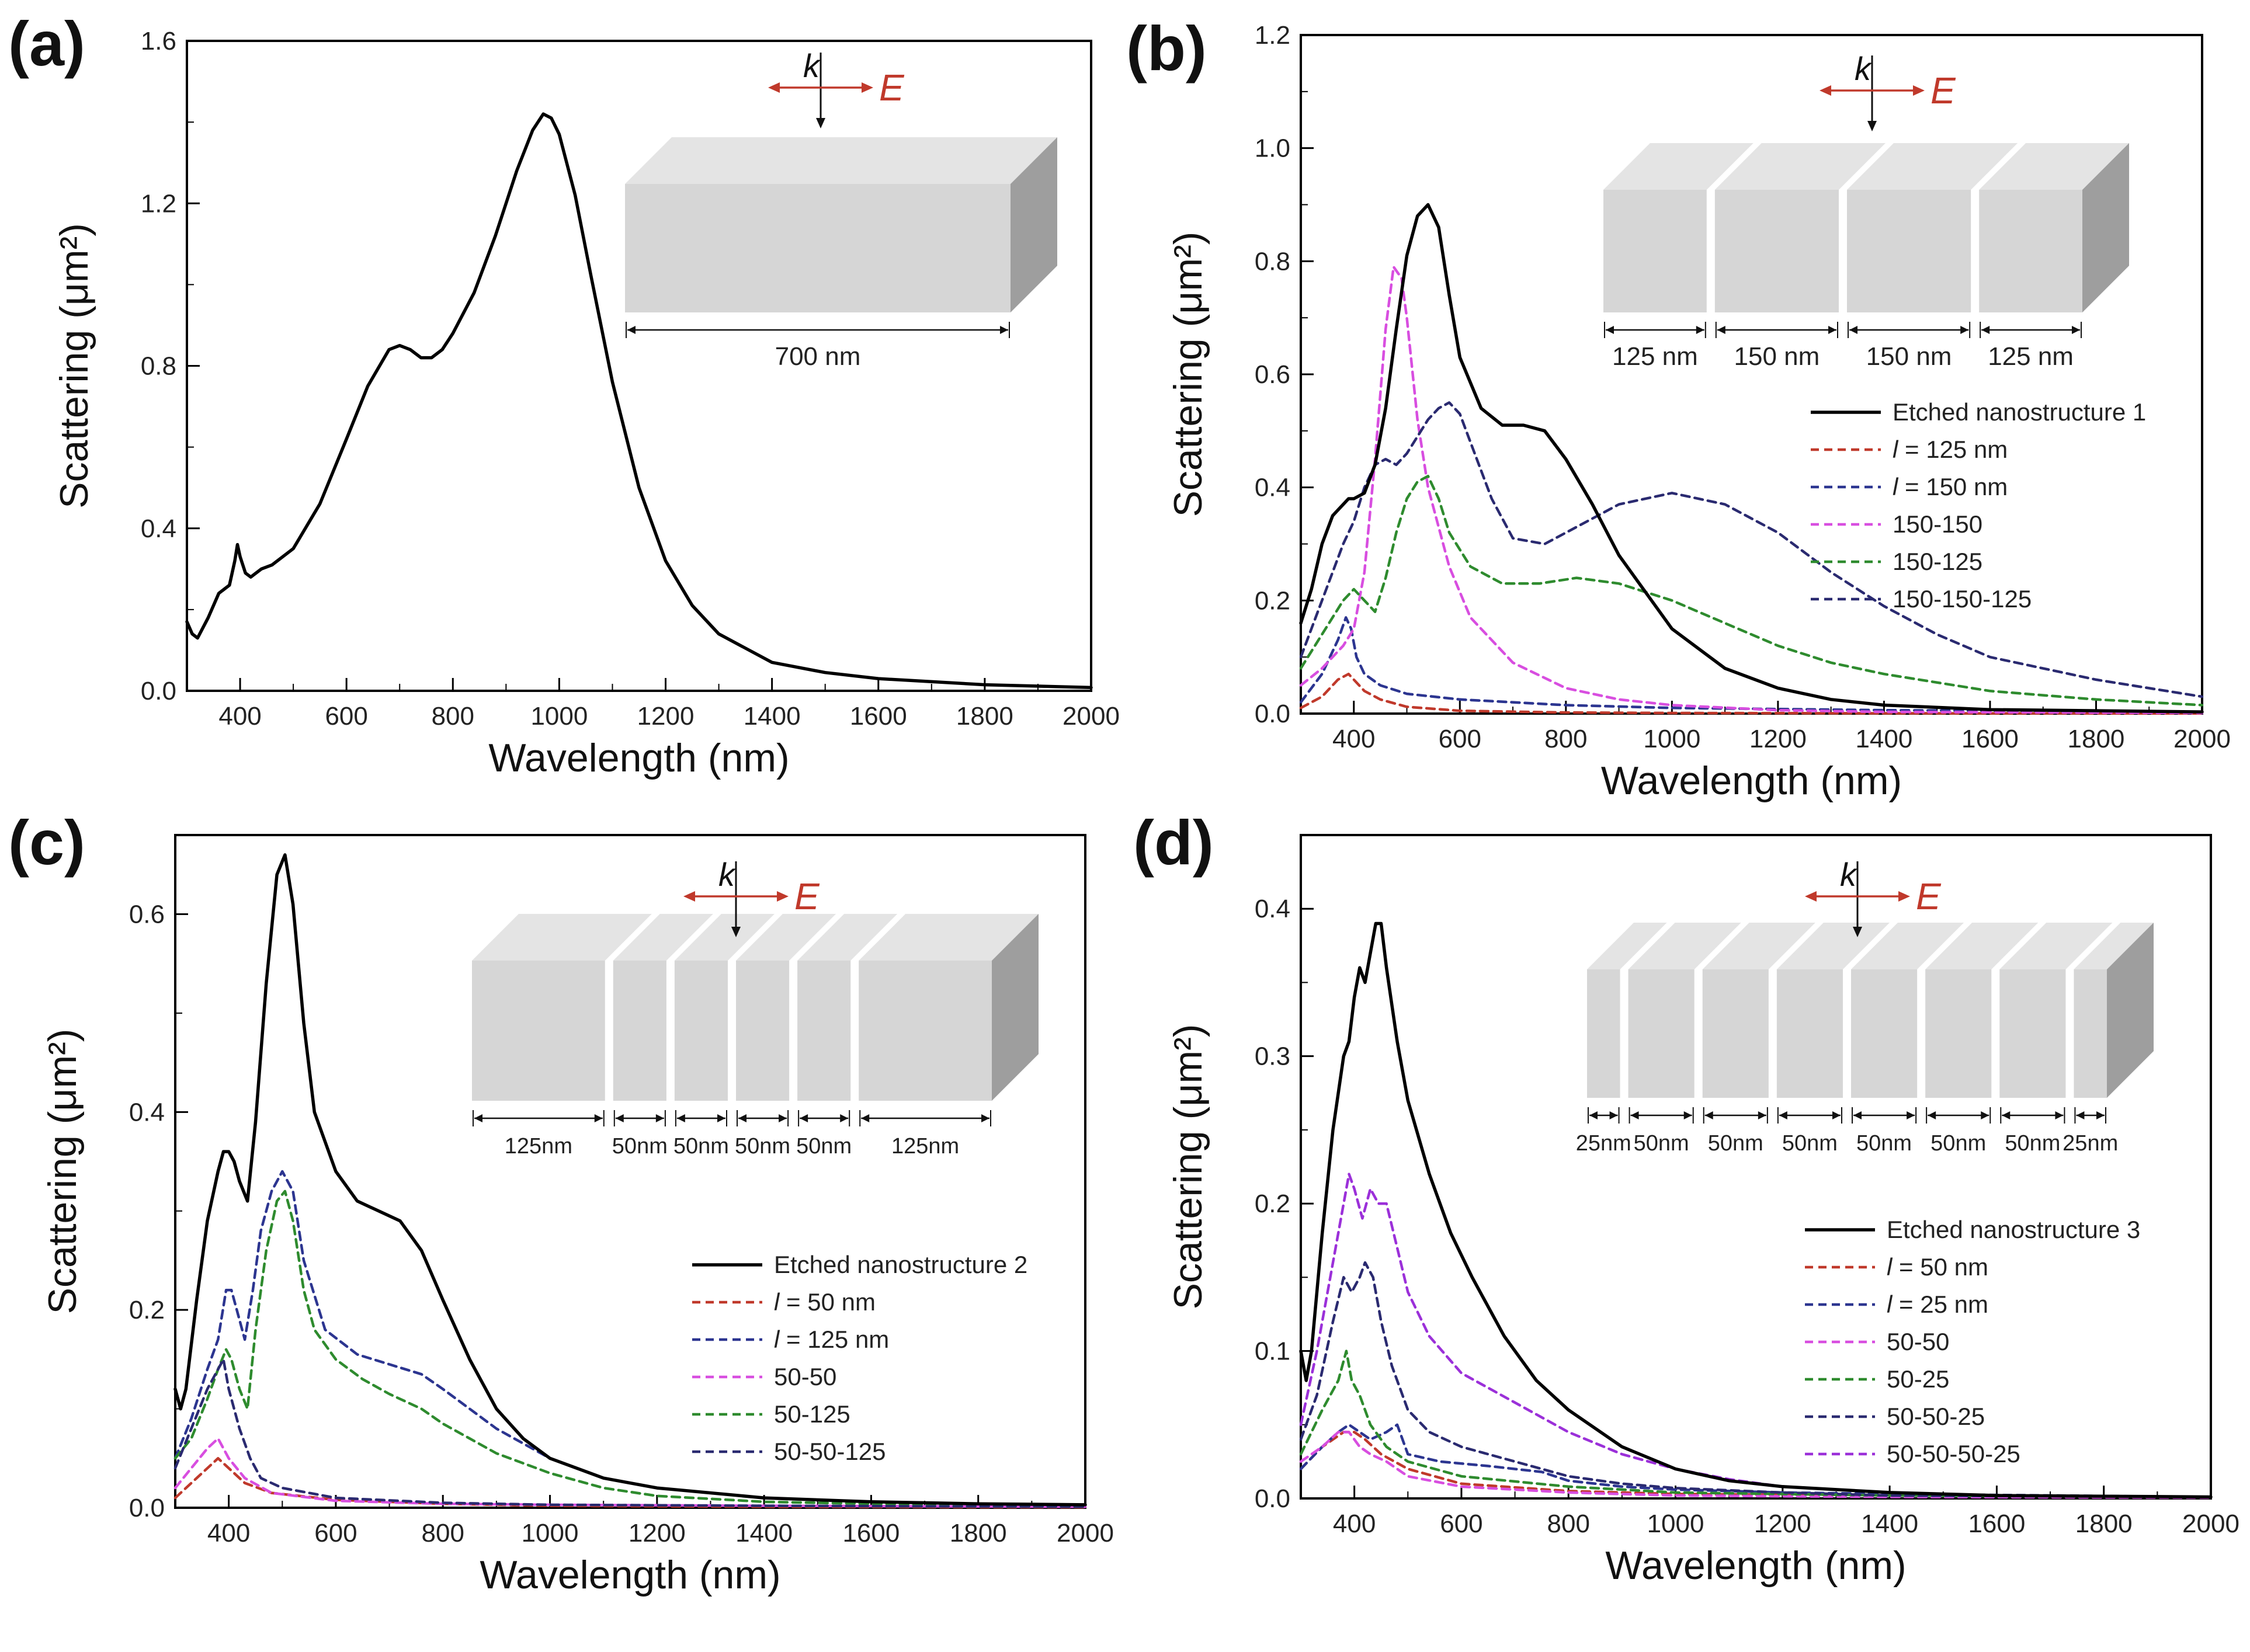  What do you see at coordinates (74, 366) in the screenshot?
I see `y-axis-label: Scattering (μm²)` at bounding box center [74, 366].